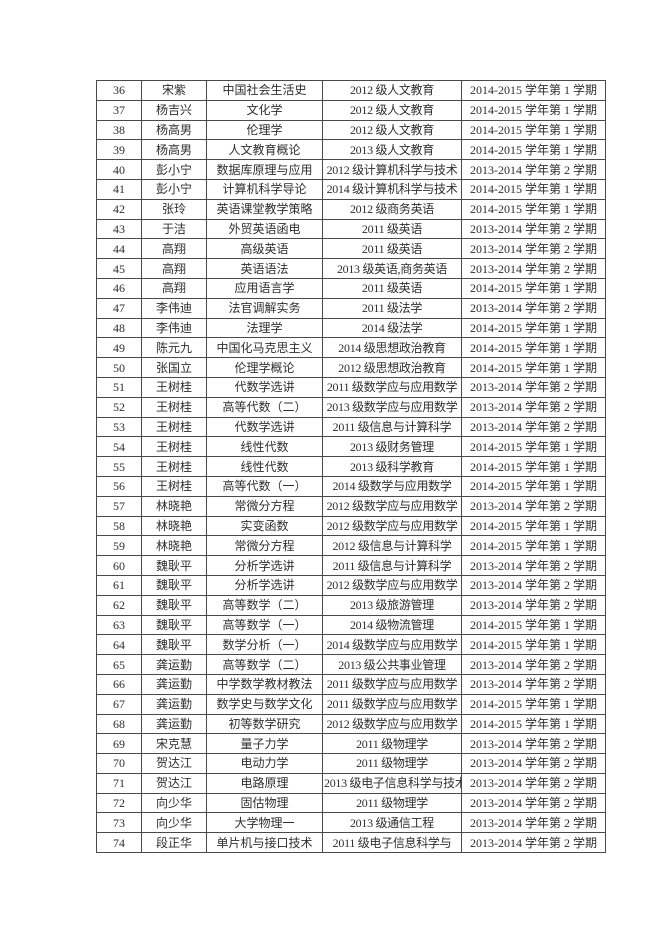  What do you see at coordinates (119, 704) in the screenshot?
I see `cell-row-number: 67` at bounding box center [119, 704].